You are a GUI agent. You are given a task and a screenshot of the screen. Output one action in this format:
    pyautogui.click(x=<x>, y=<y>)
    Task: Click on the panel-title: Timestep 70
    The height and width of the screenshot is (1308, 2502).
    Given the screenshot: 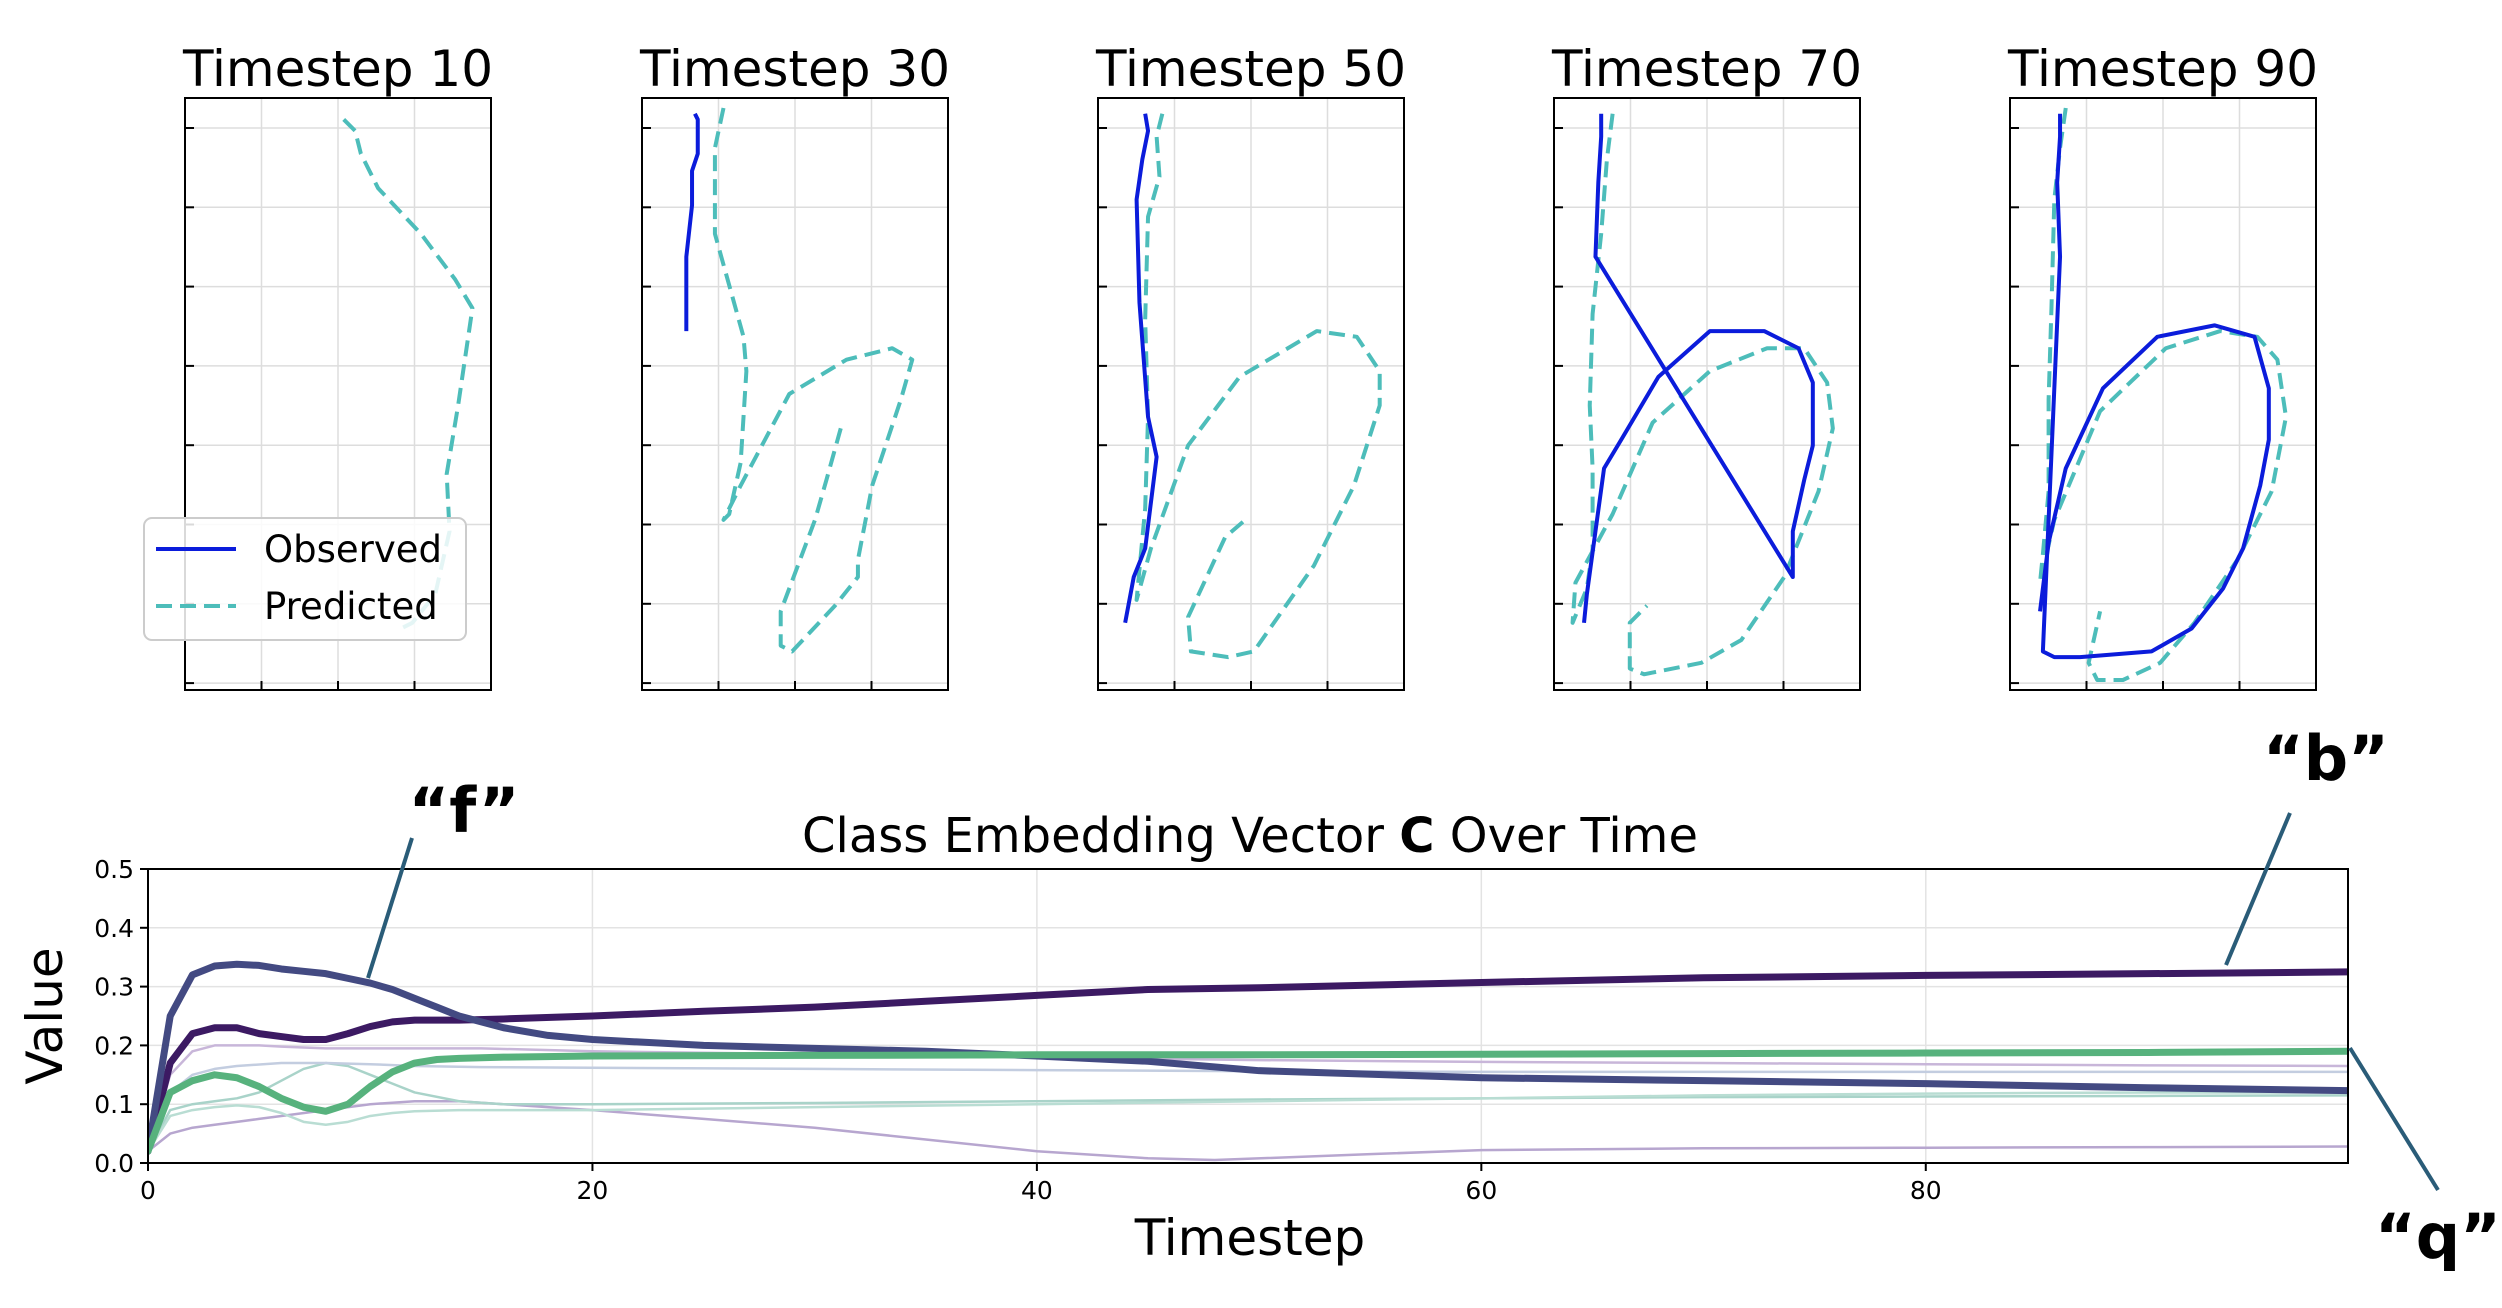 What is the action you would take?
    pyautogui.click(x=1706, y=69)
    